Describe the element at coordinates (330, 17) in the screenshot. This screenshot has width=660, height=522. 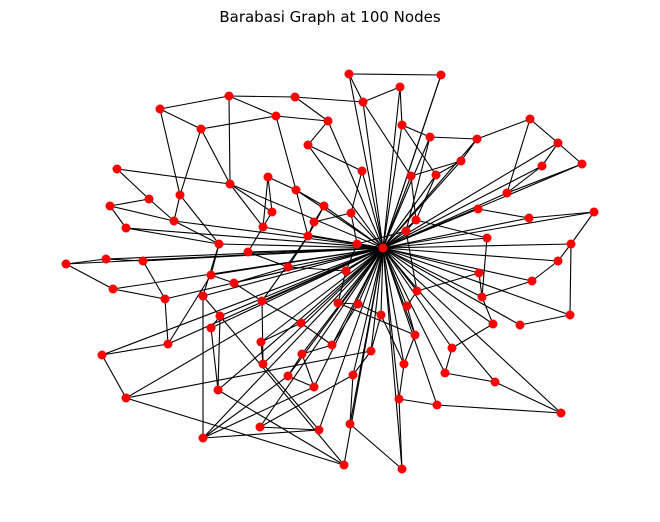
I see `figure-title: Barabasi Graph at 100 Nodes` at that location.